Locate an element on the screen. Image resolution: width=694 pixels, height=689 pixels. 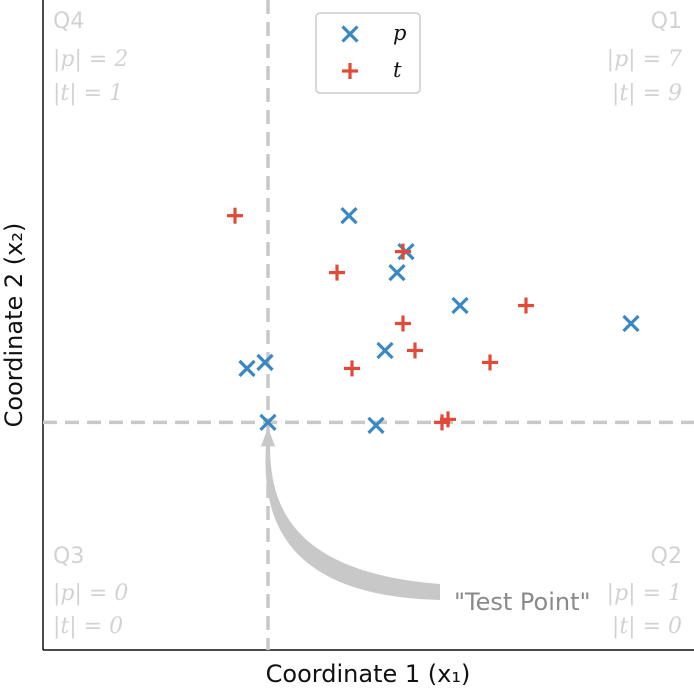
quadrant-q2: Q2 |p| = 1 |t| = 0 is located at coordinates (644, 591).